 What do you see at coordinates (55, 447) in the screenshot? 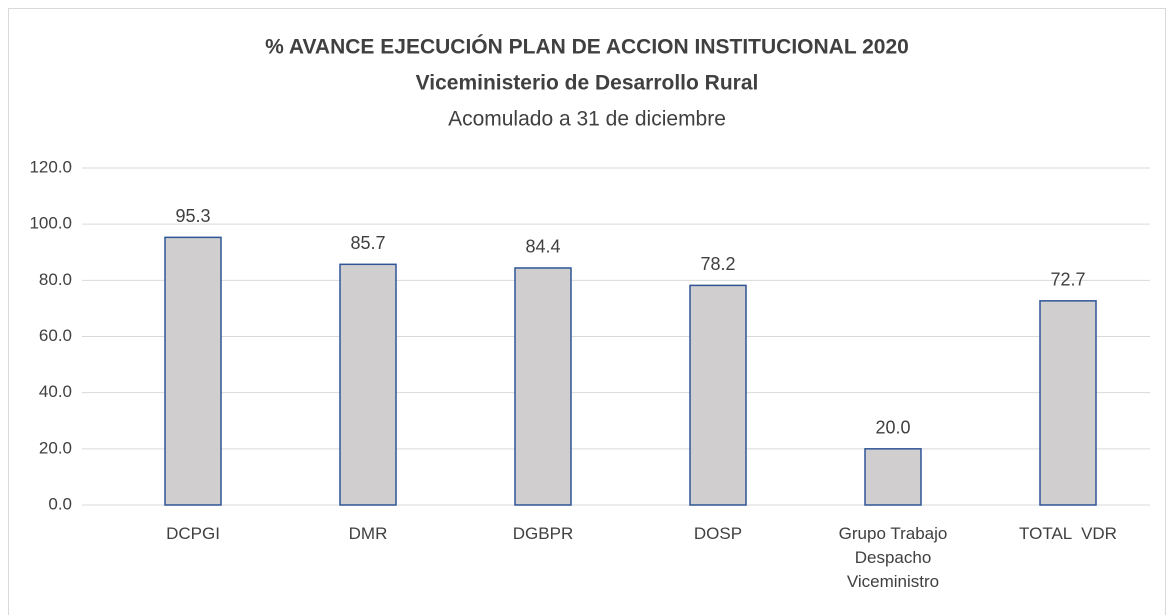
I see `y-tick-label: 20.0` at bounding box center [55, 447].